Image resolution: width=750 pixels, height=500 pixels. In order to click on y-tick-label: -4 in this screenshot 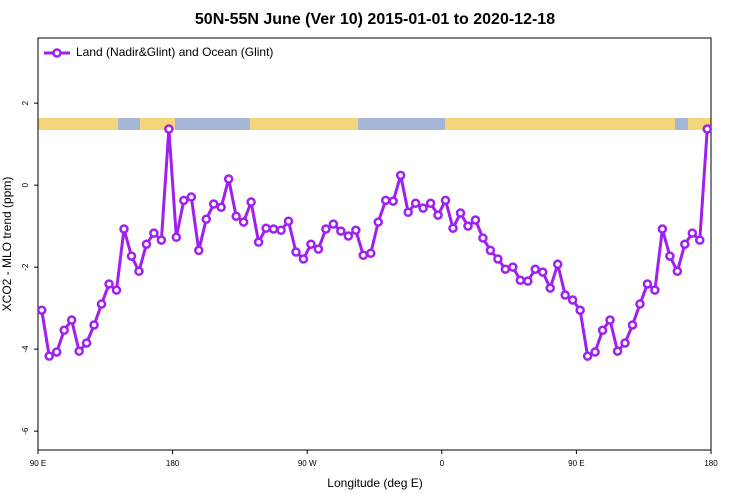, I will do `click(25, 349)`.